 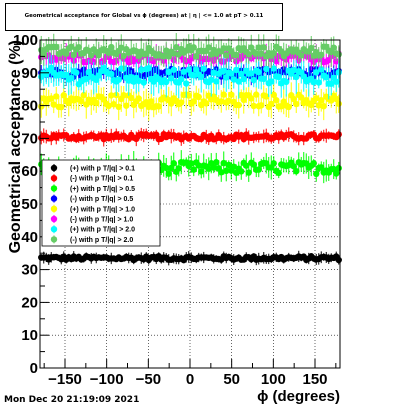 What do you see at coordinates (101, 220) in the screenshot?
I see `legend-entry: (-) with p T/|q| > 1.0` at bounding box center [101, 220].